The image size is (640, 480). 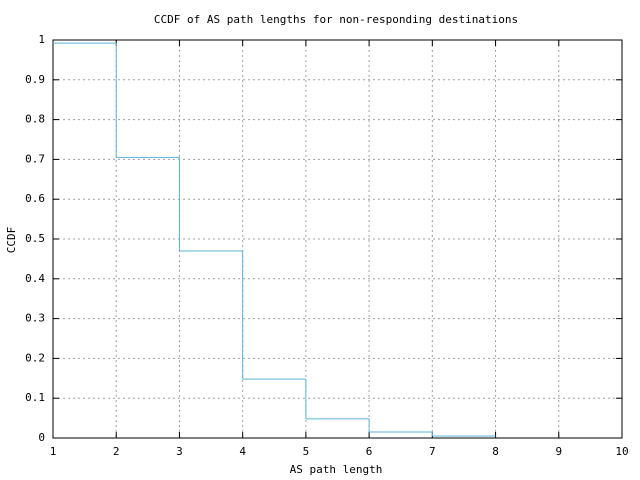 What do you see at coordinates (369, 451) in the screenshot?
I see `x-tick-label: 6` at bounding box center [369, 451].